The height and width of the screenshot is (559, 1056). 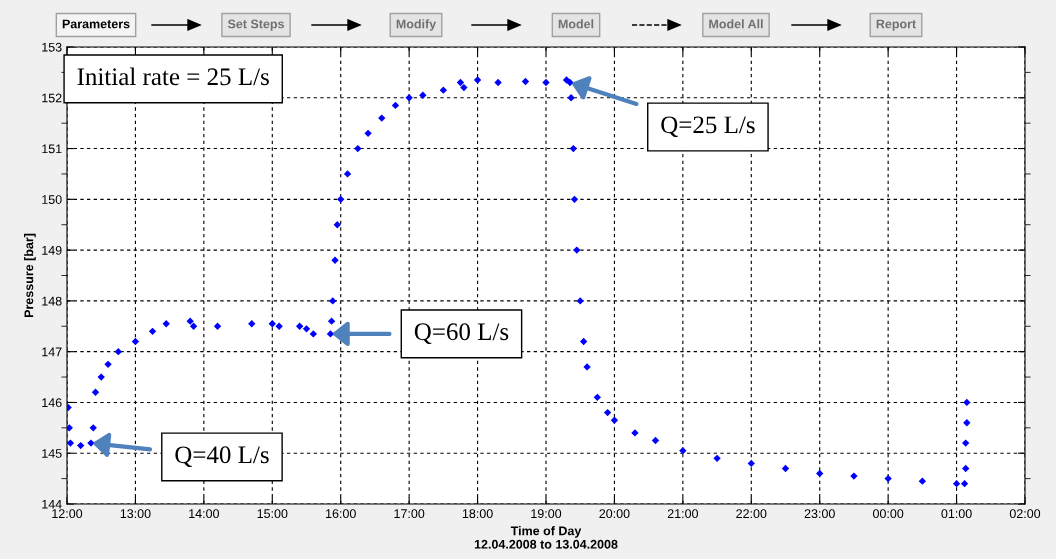 What do you see at coordinates (546, 537) in the screenshot?
I see `x-axis-title: Time of Day 12.04.2008 to 13.04.2008` at bounding box center [546, 537].